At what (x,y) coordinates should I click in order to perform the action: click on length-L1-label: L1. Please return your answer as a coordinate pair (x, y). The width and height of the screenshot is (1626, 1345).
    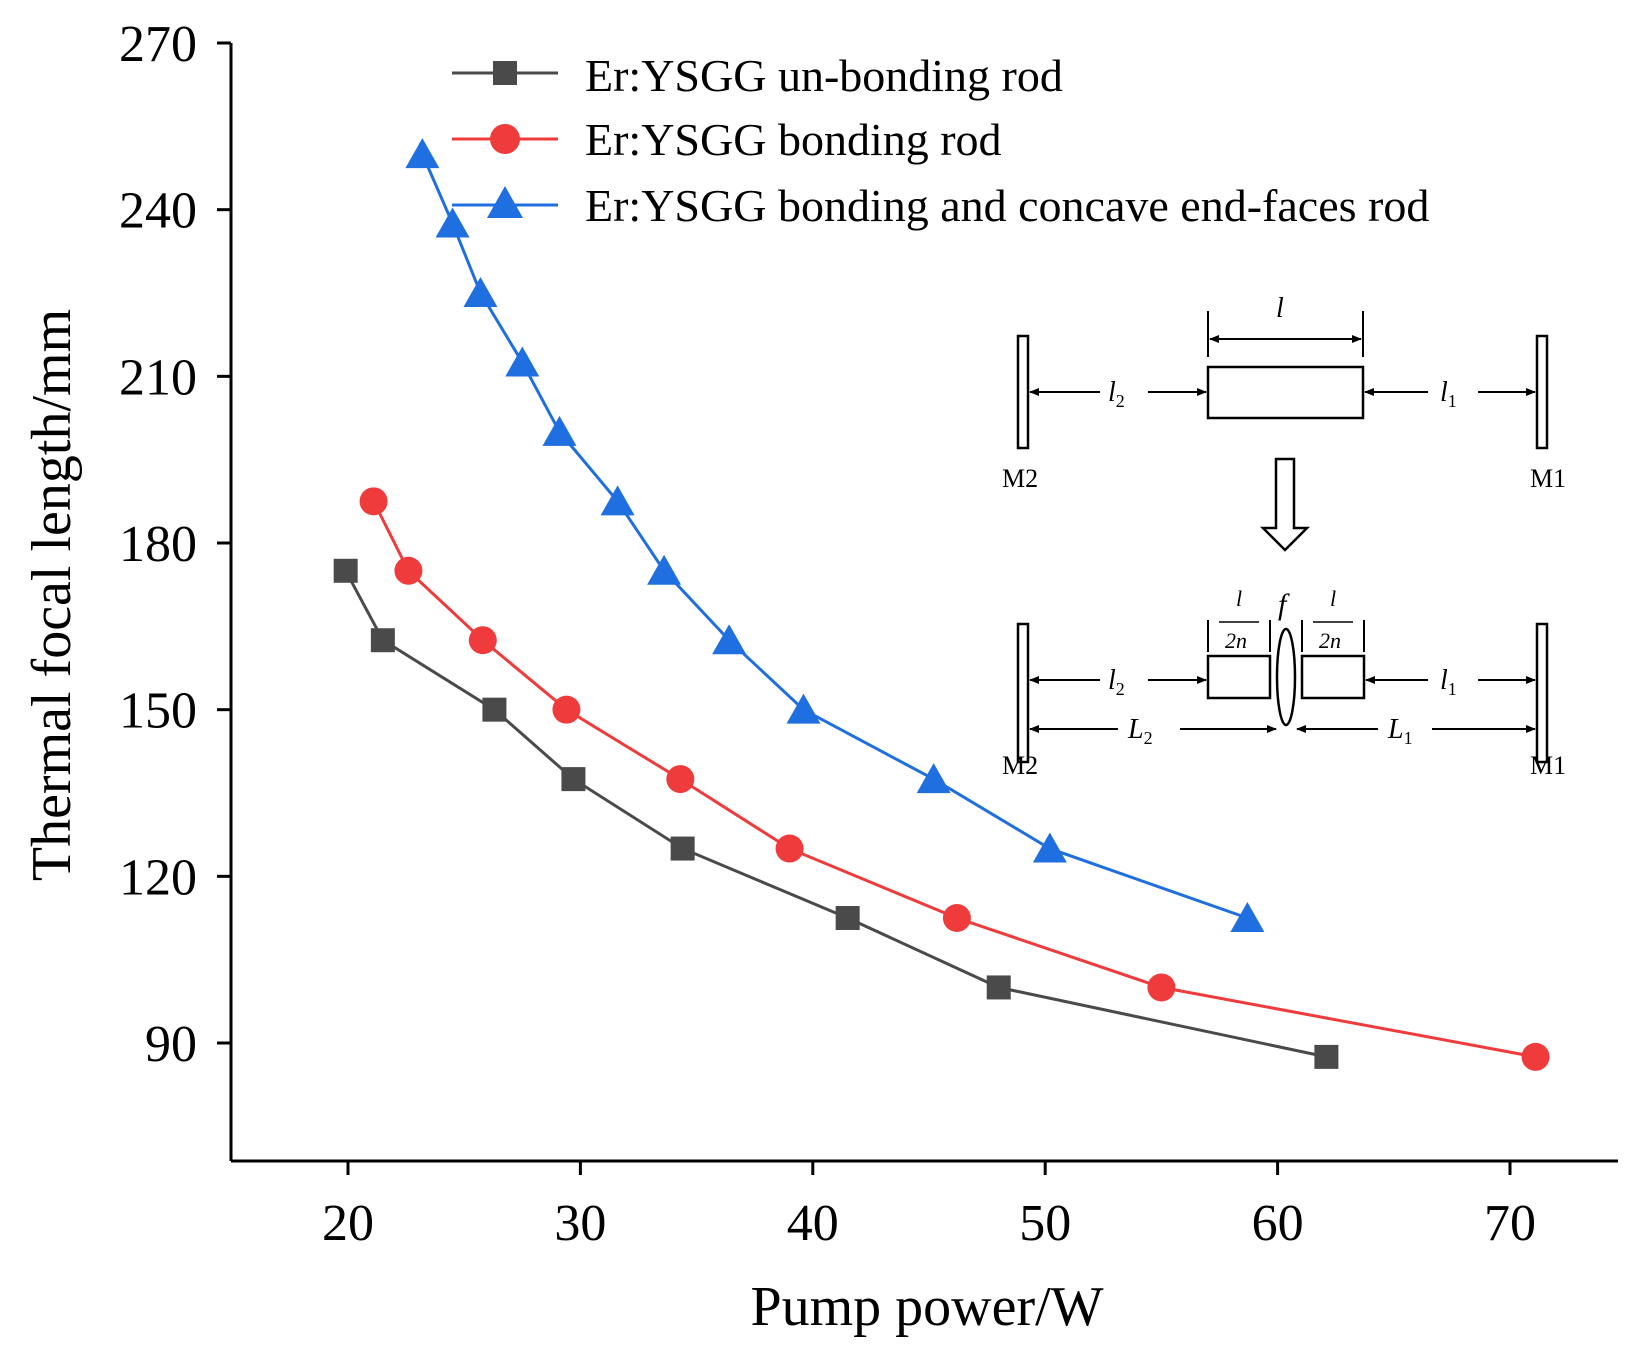
    Looking at the image, I should click on (1400, 731).